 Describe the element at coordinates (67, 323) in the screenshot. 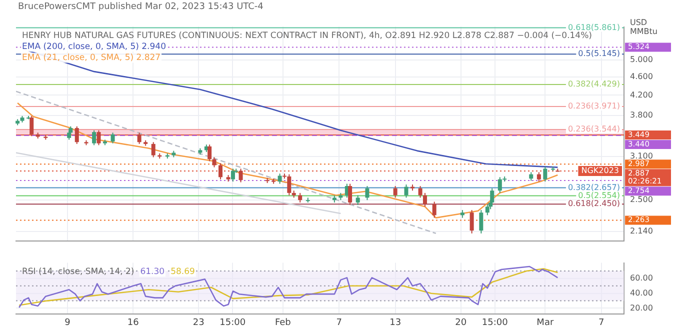

I see `x-tick-label: 9` at that location.